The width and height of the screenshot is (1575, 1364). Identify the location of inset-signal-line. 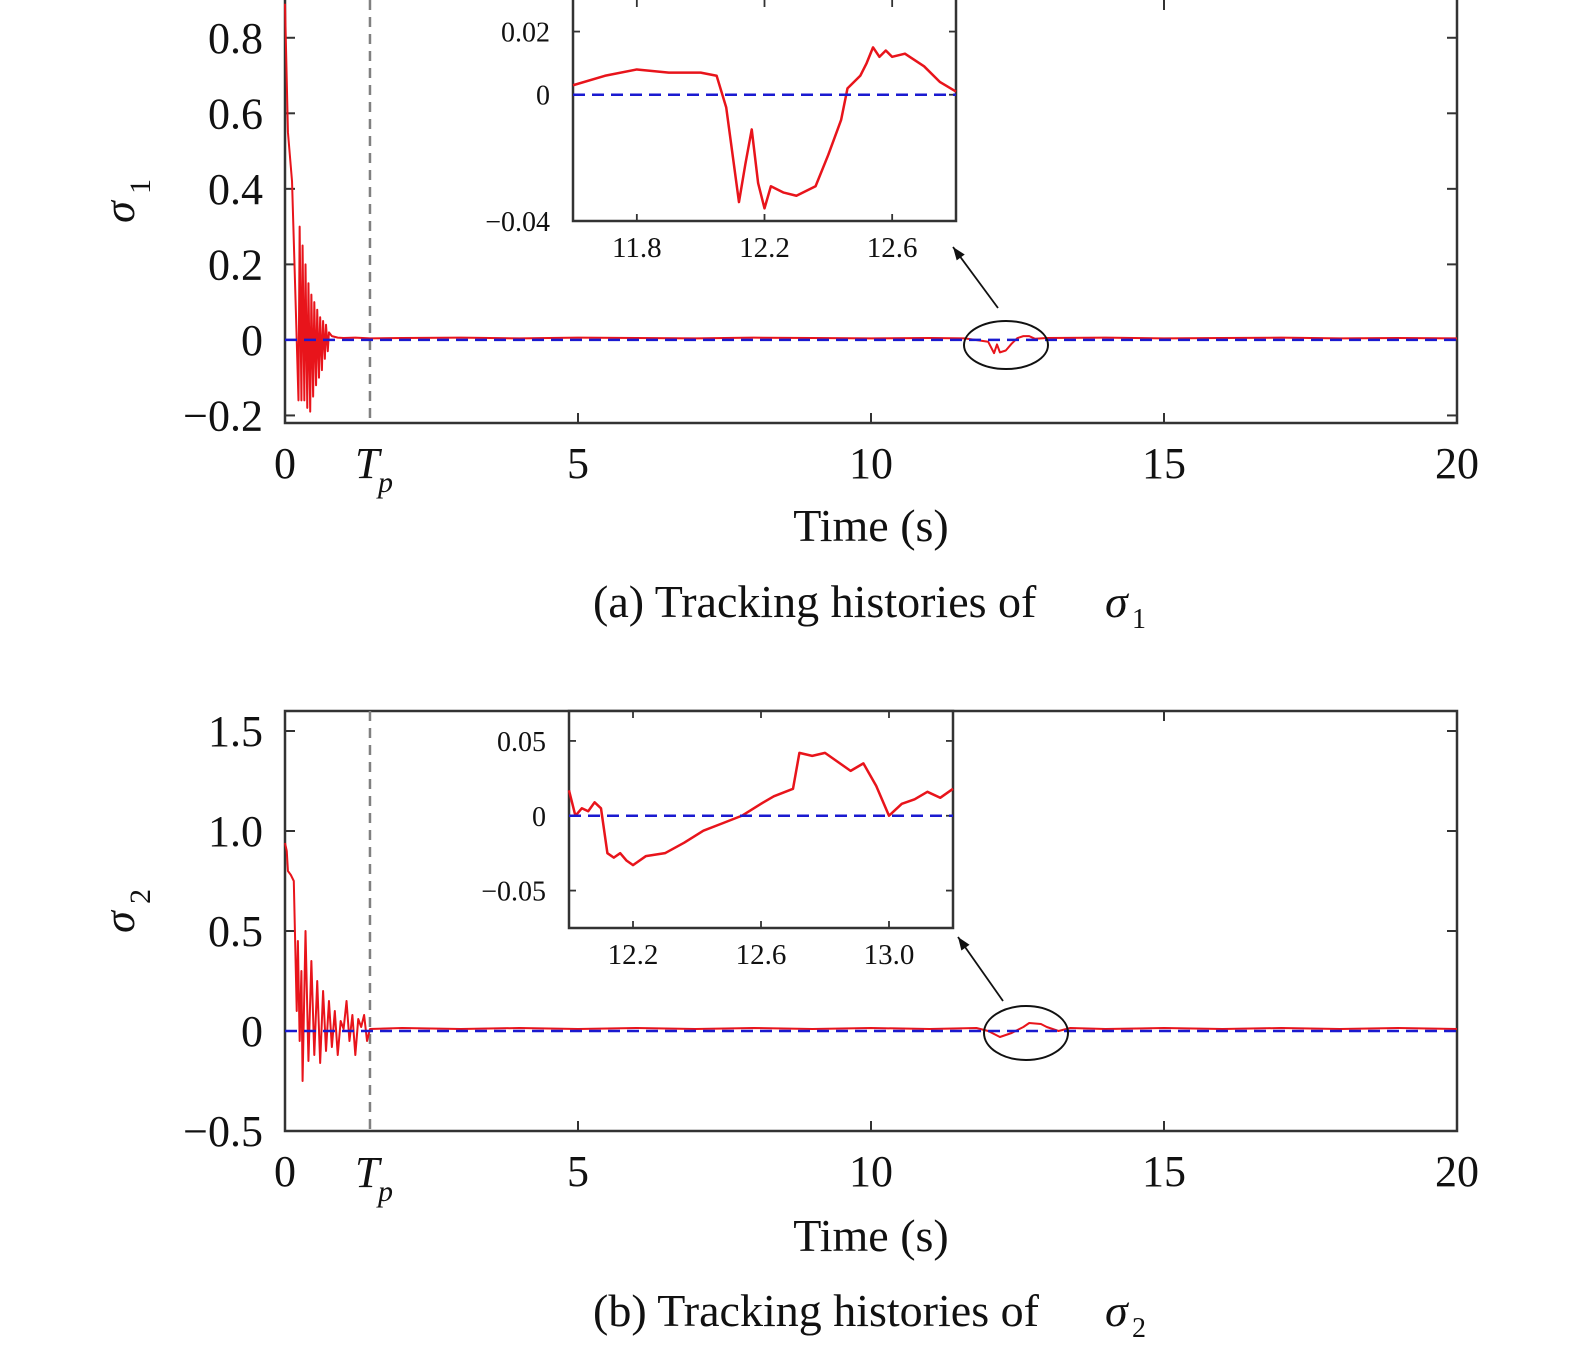
(764, 128).